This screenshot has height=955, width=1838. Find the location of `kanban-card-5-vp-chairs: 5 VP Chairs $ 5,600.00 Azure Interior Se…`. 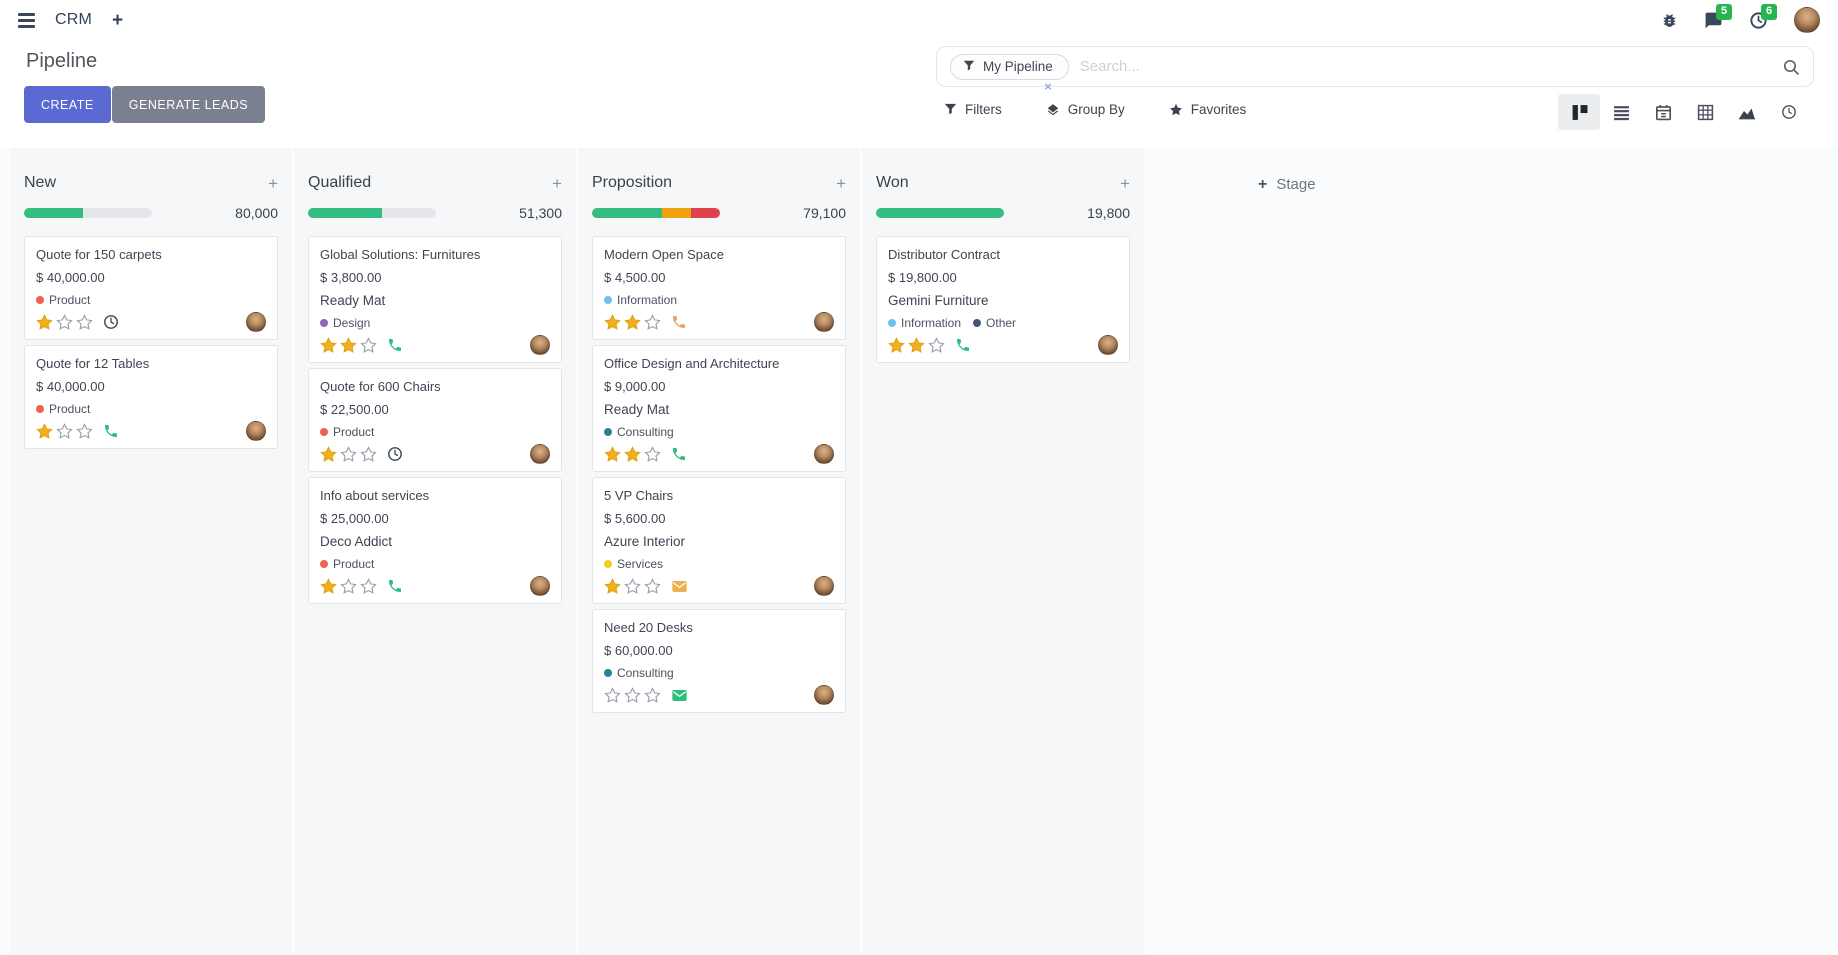

kanban-card-5-vp-chairs: 5 VP Chairs $ 5,600.00 Azure Interior Se… is located at coordinates (719, 540).